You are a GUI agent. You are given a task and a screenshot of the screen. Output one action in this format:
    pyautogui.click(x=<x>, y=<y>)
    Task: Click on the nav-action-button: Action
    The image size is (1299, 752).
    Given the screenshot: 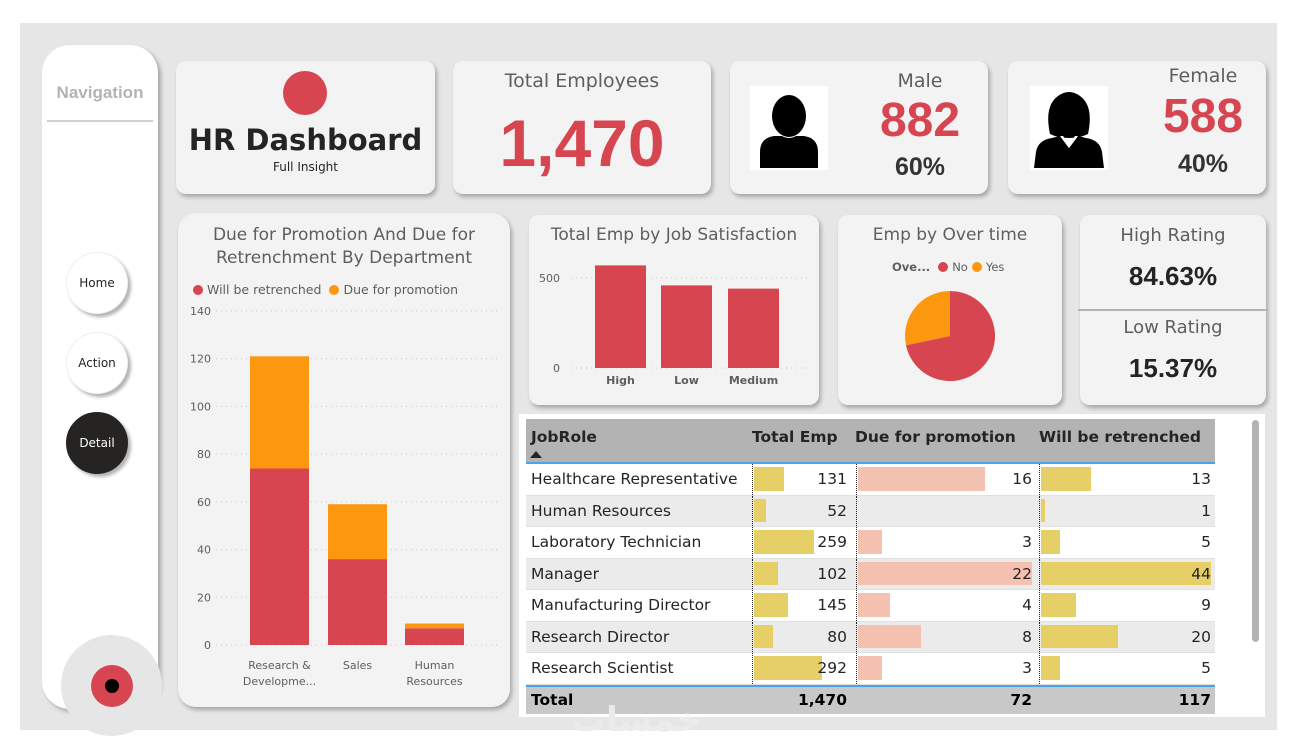 What is the action you would take?
    pyautogui.click(x=97, y=363)
    